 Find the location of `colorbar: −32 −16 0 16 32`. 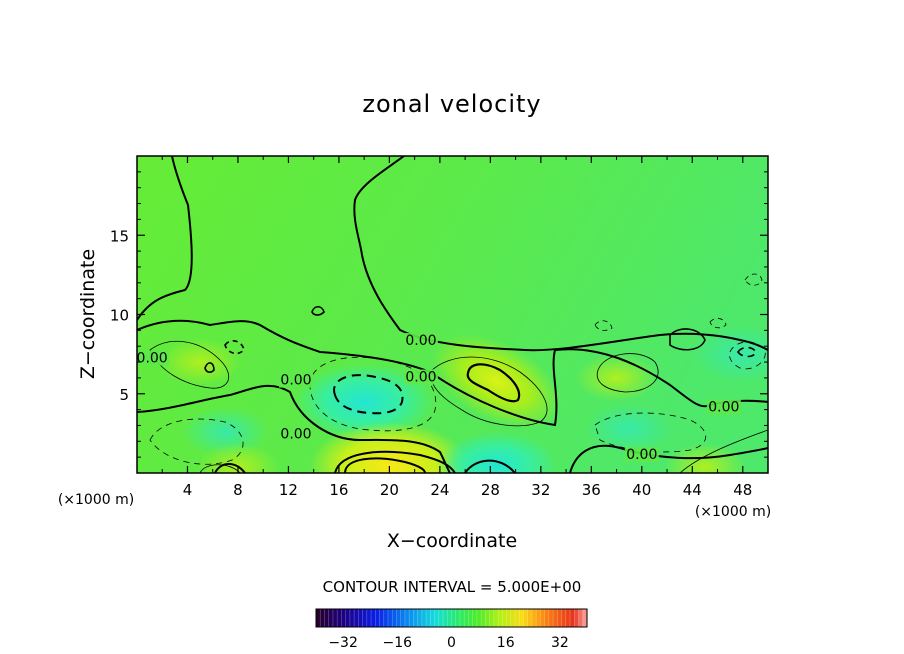

colorbar: −32 −16 0 16 32 is located at coordinates (451, 629).